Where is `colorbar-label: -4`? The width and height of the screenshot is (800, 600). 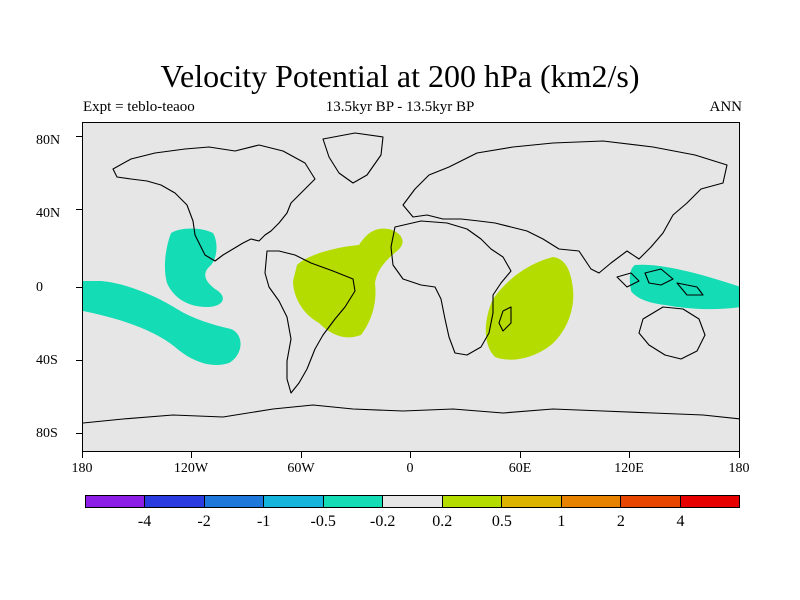 colorbar-label: -4 is located at coordinates (144, 521).